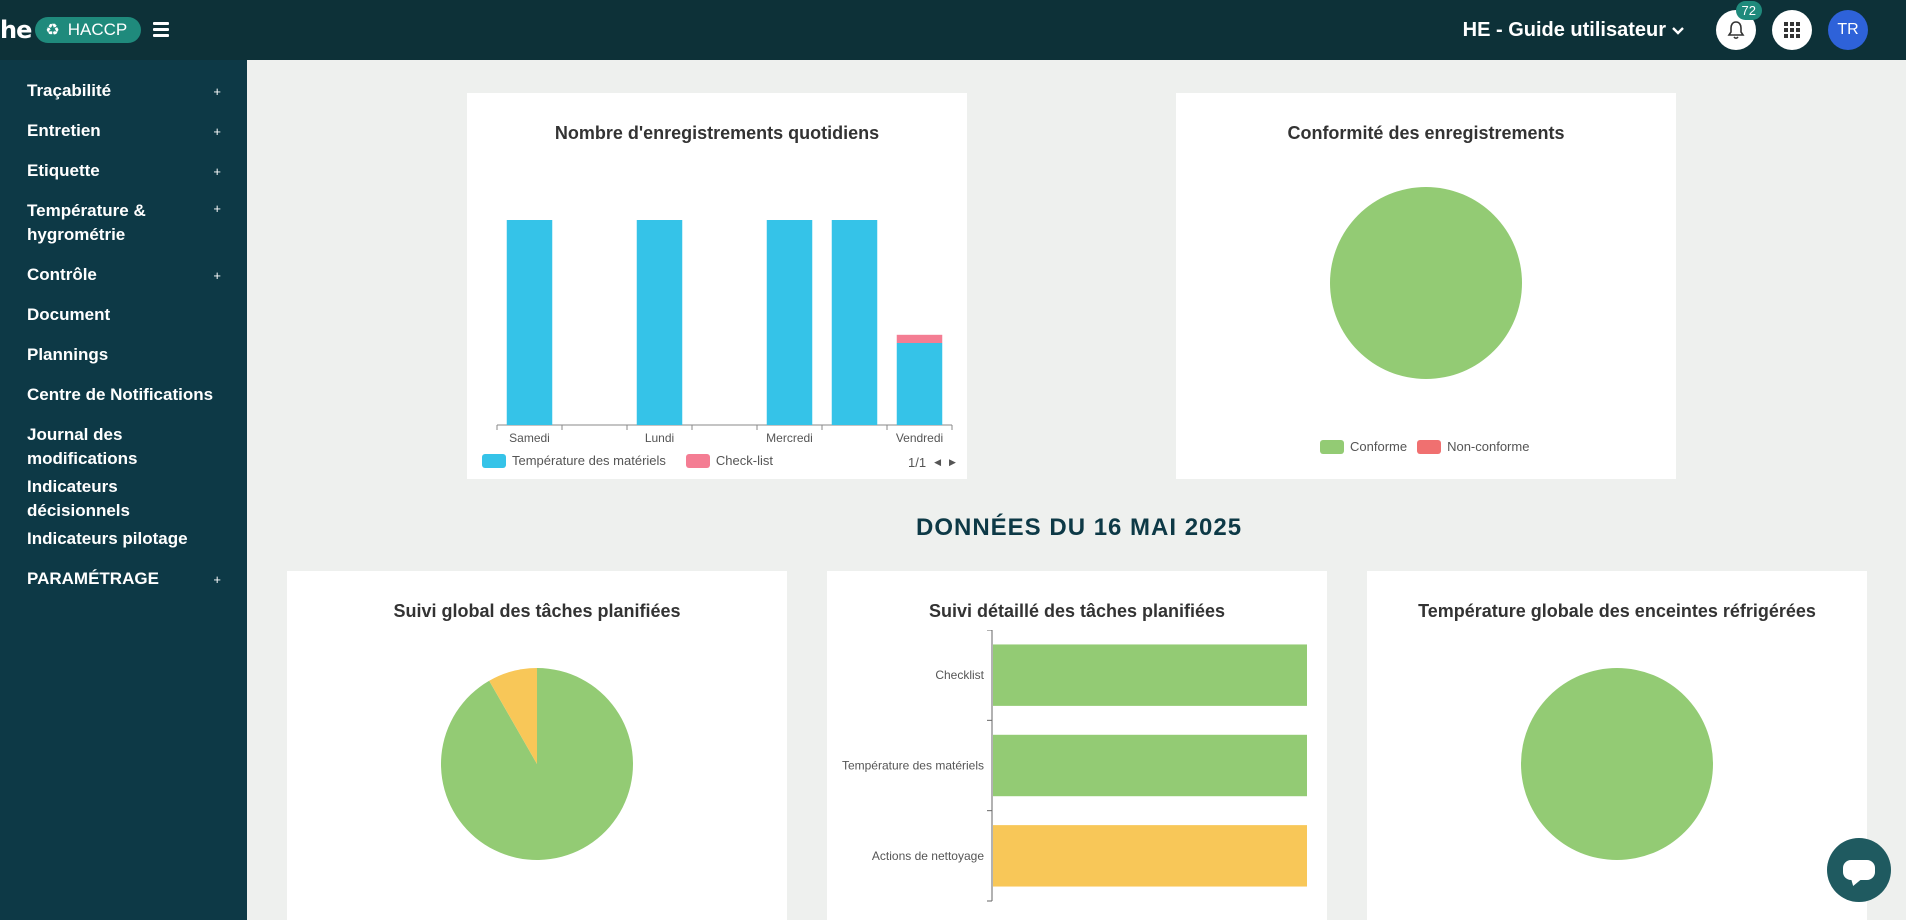  Describe the element at coordinates (63, 170) in the screenshot. I see `sidebar-item-label: Etiquette` at that location.